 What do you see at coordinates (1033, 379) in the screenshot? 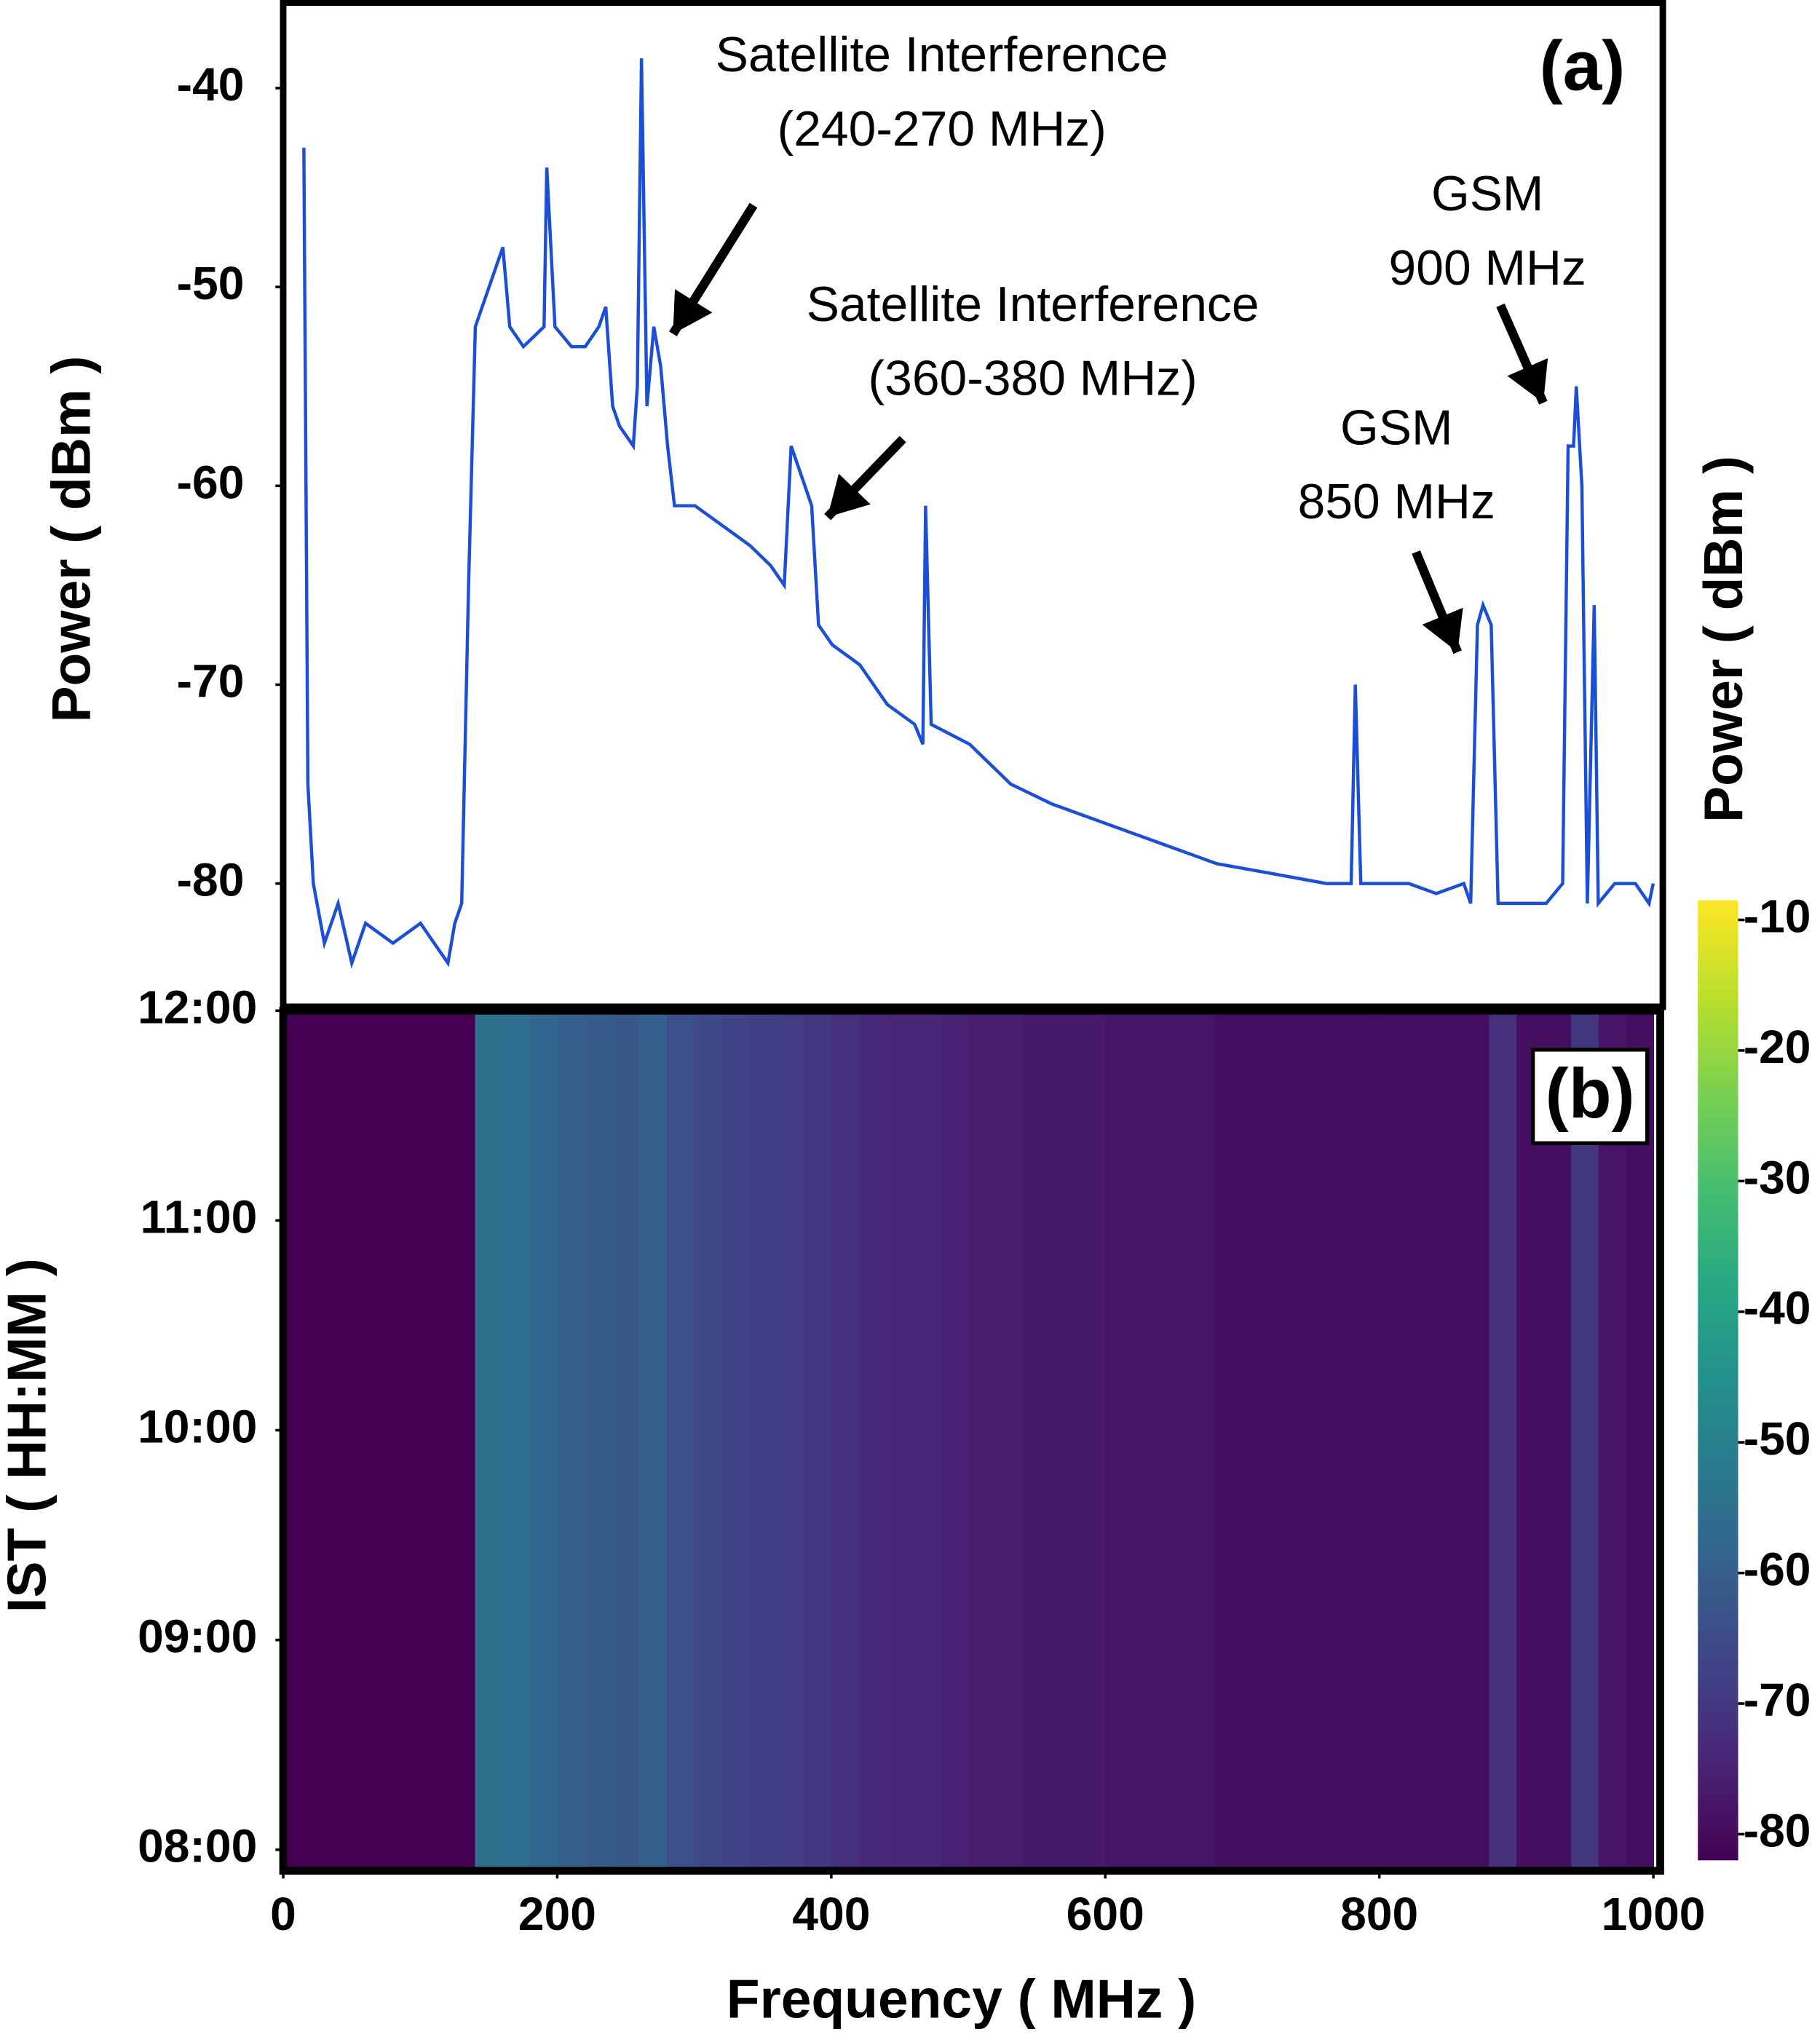
I see `annotation: (360-380 MHz)` at bounding box center [1033, 379].